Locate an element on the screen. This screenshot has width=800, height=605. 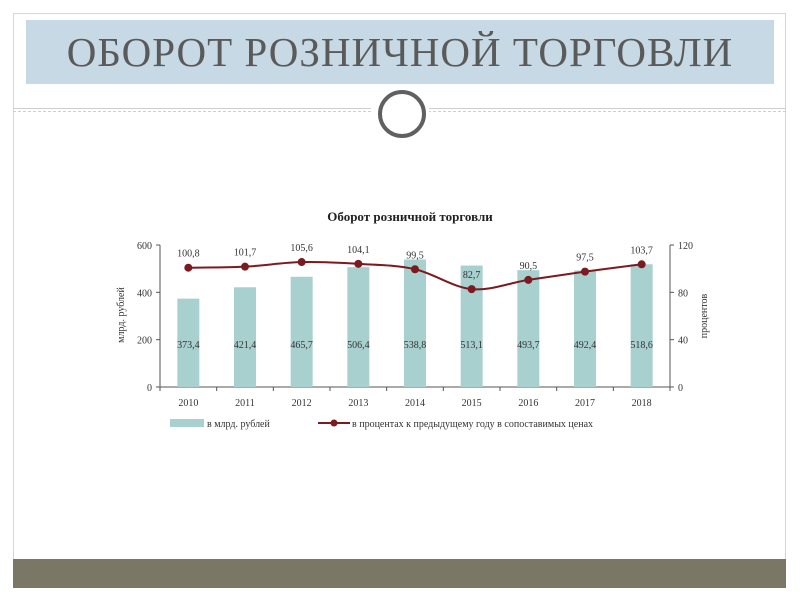
x-tick-label: 2015 is located at coordinates (472, 403).